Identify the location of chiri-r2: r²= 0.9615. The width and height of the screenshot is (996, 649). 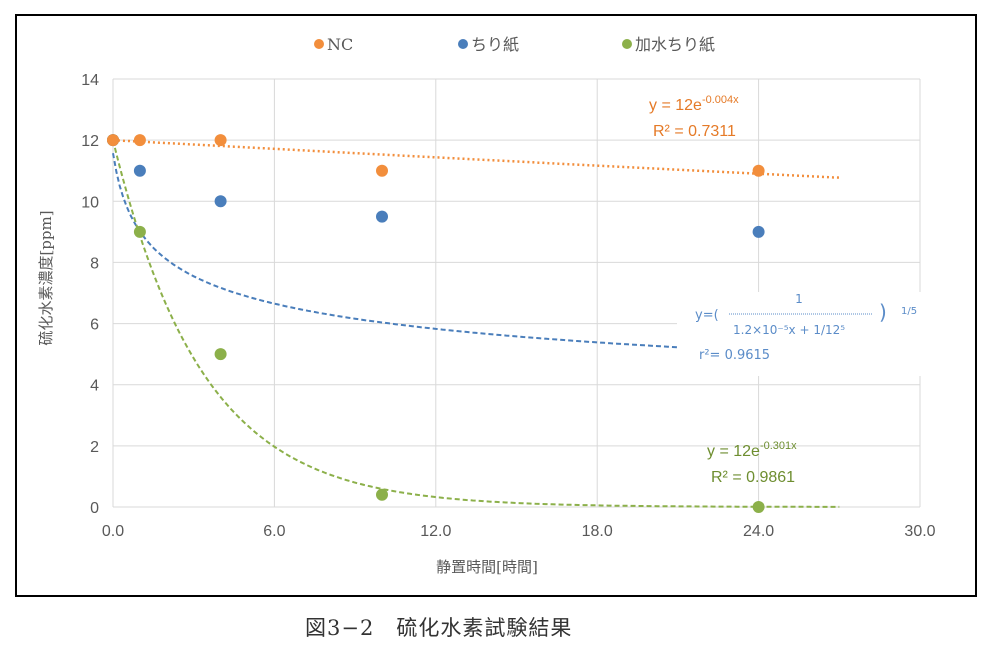
(734, 355).